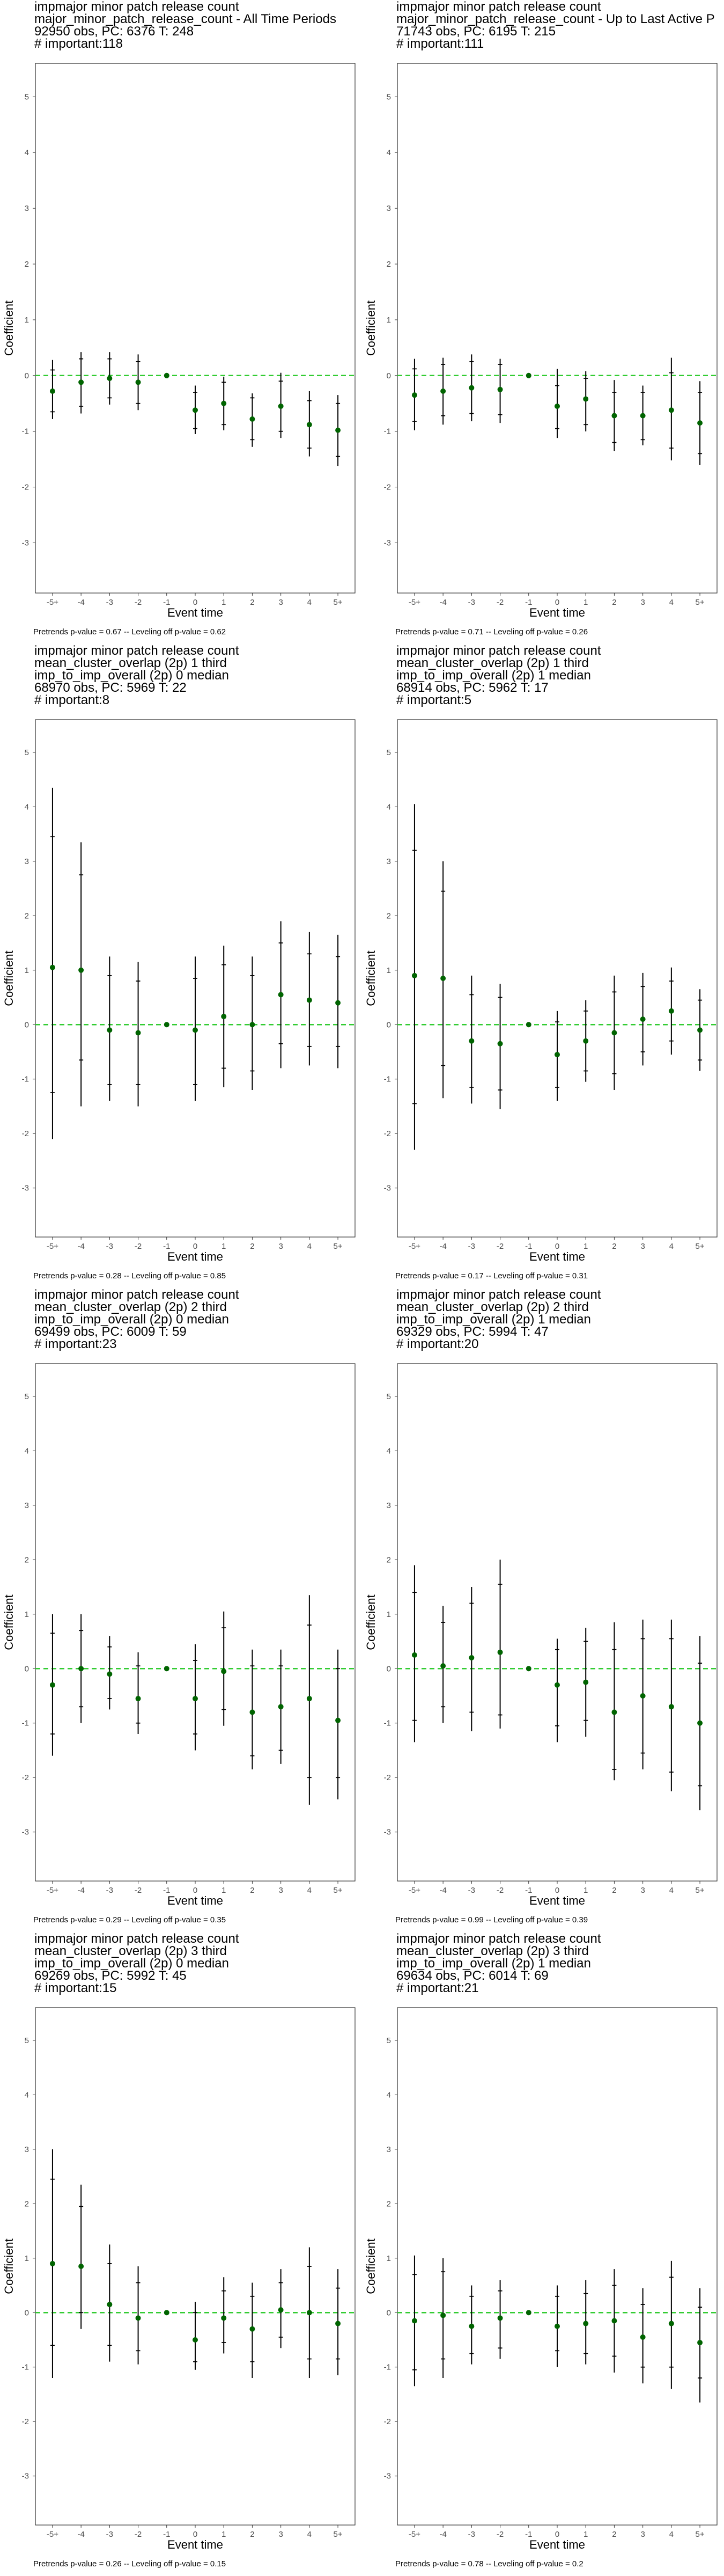 The width and height of the screenshot is (724, 2576). Describe the element at coordinates (557, 328) in the screenshot. I see `panel-border` at that location.